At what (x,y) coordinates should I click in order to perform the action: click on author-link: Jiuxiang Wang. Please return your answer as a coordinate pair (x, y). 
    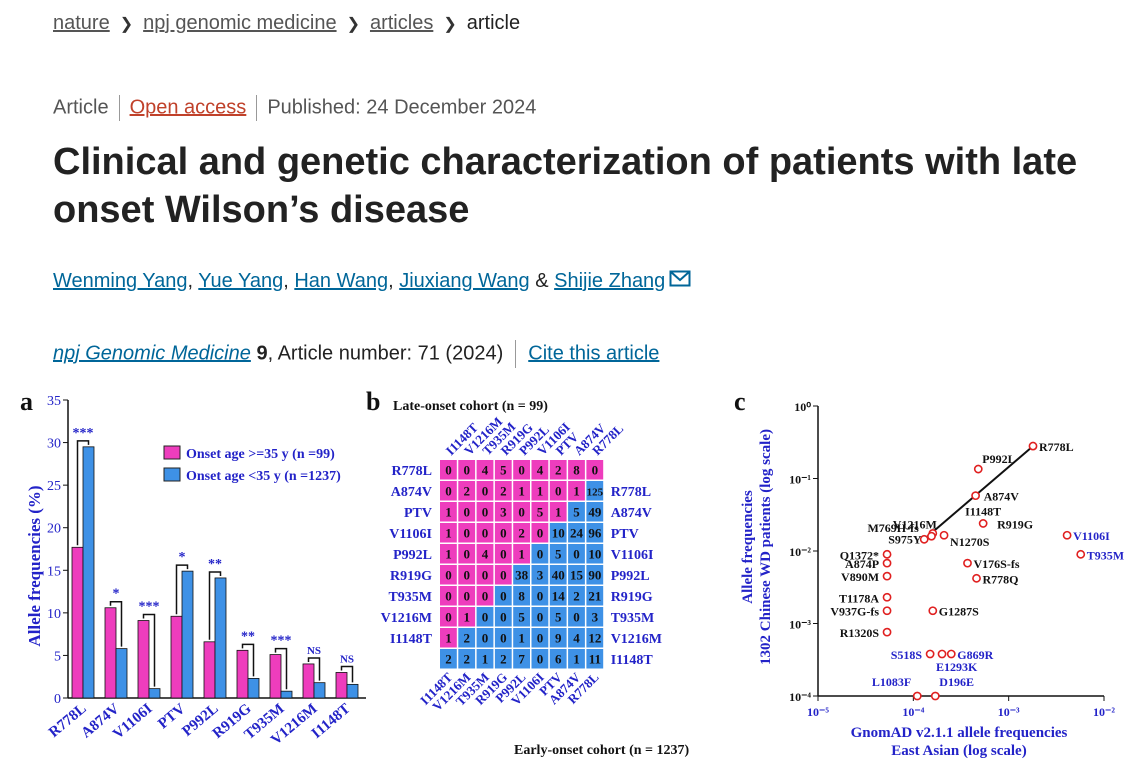
    Looking at the image, I should click on (464, 281).